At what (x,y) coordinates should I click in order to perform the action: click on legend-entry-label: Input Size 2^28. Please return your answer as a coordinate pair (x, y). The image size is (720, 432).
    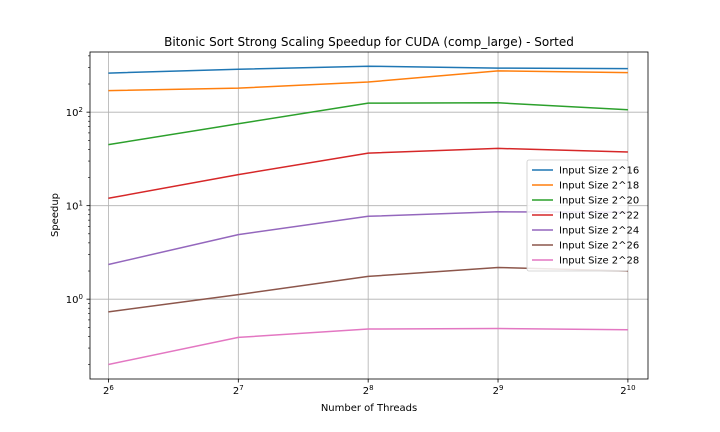
    Looking at the image, I should click on (599, 261).